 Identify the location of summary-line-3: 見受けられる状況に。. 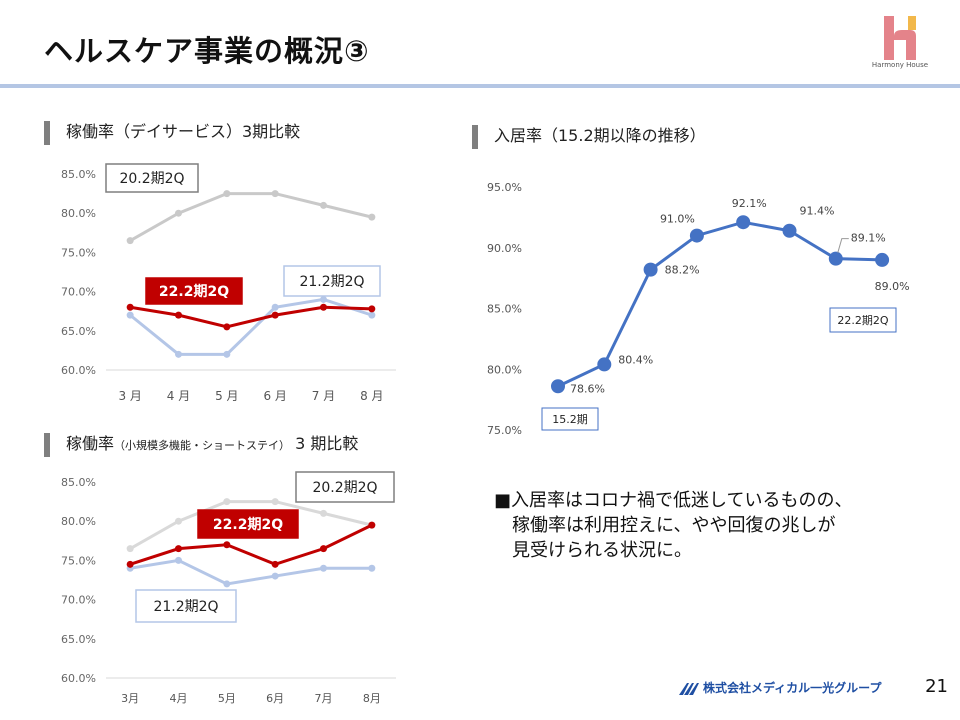
(602, 550).